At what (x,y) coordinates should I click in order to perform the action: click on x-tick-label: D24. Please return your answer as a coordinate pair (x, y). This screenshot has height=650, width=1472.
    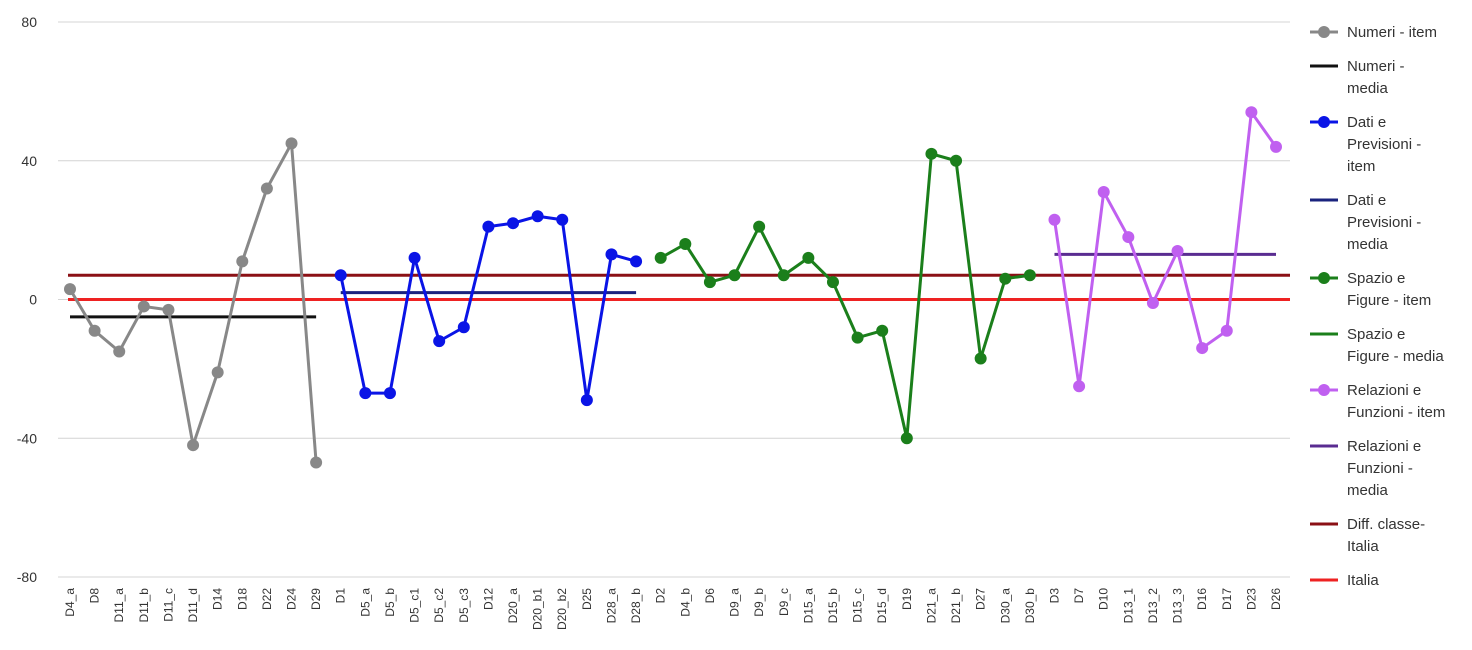
    Looking at the image, I should click on (292, 599).